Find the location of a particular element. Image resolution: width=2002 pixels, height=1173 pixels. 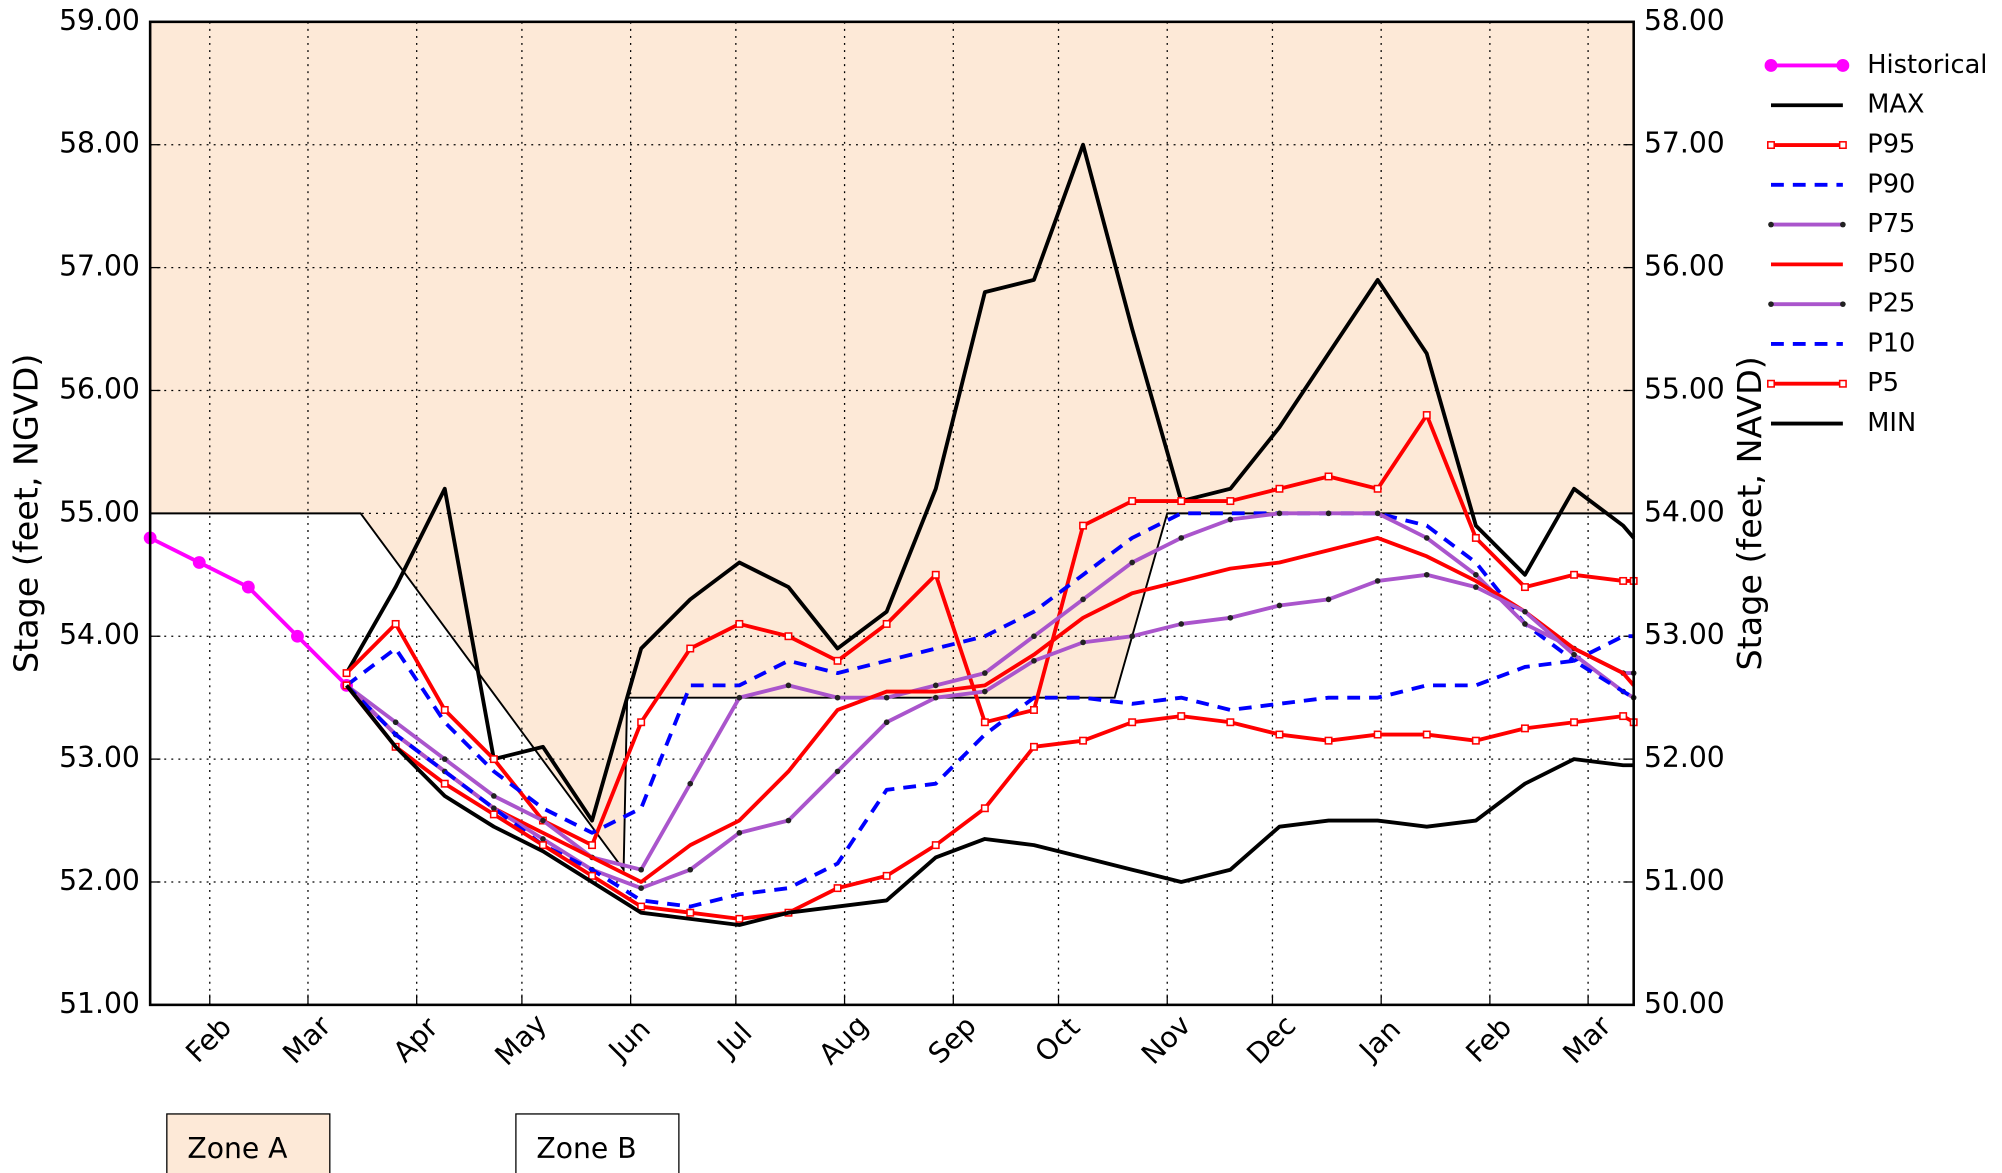

x-tick-label: May is located at coordinates (521, 1039).